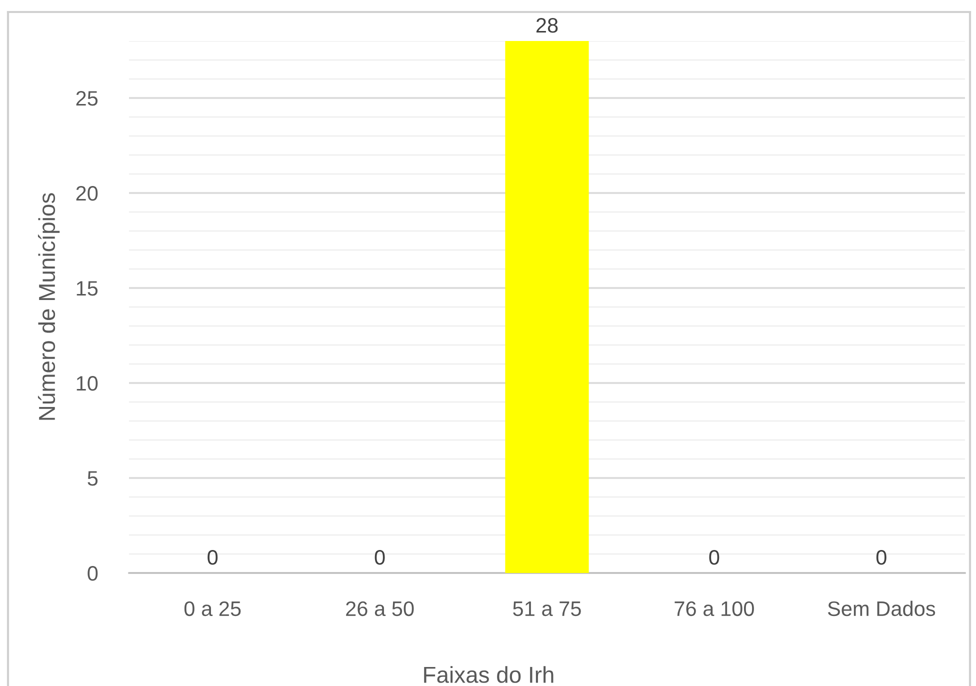 Image resolution: width=976 pixels, height=686 pixels. Describe the element at coordinates (714, 608) in the screenshot. I see `x-tick-label: 76 a 100` at that location.